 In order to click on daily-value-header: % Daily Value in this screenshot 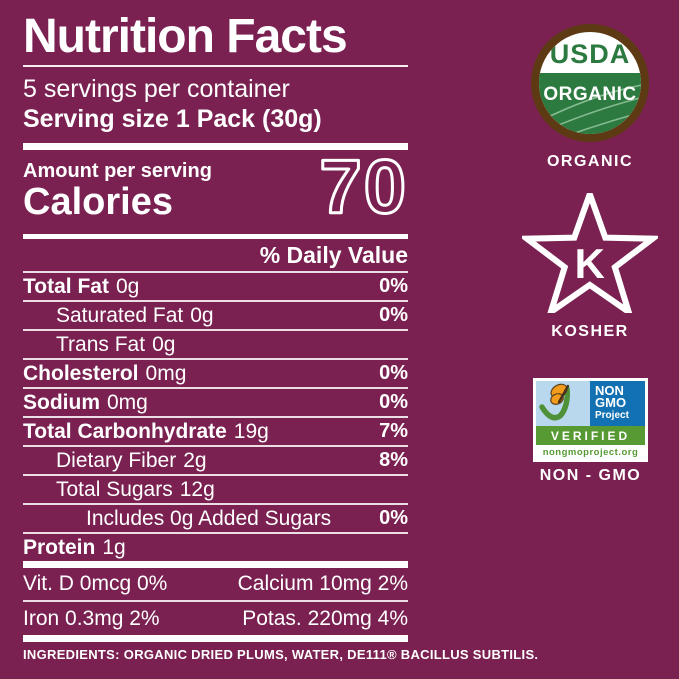, I will do `click(215, 256)`.